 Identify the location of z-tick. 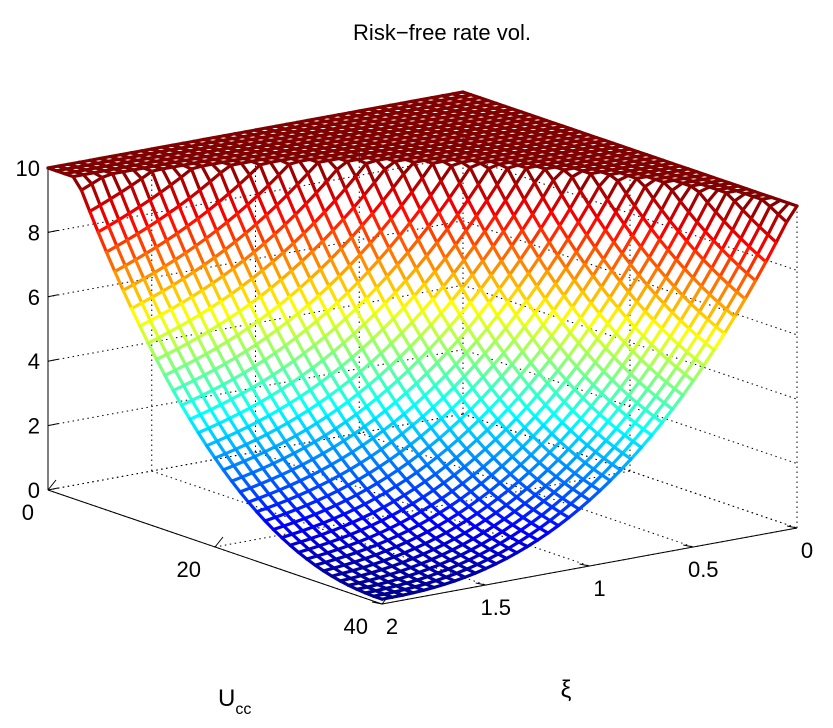
(53, 425).